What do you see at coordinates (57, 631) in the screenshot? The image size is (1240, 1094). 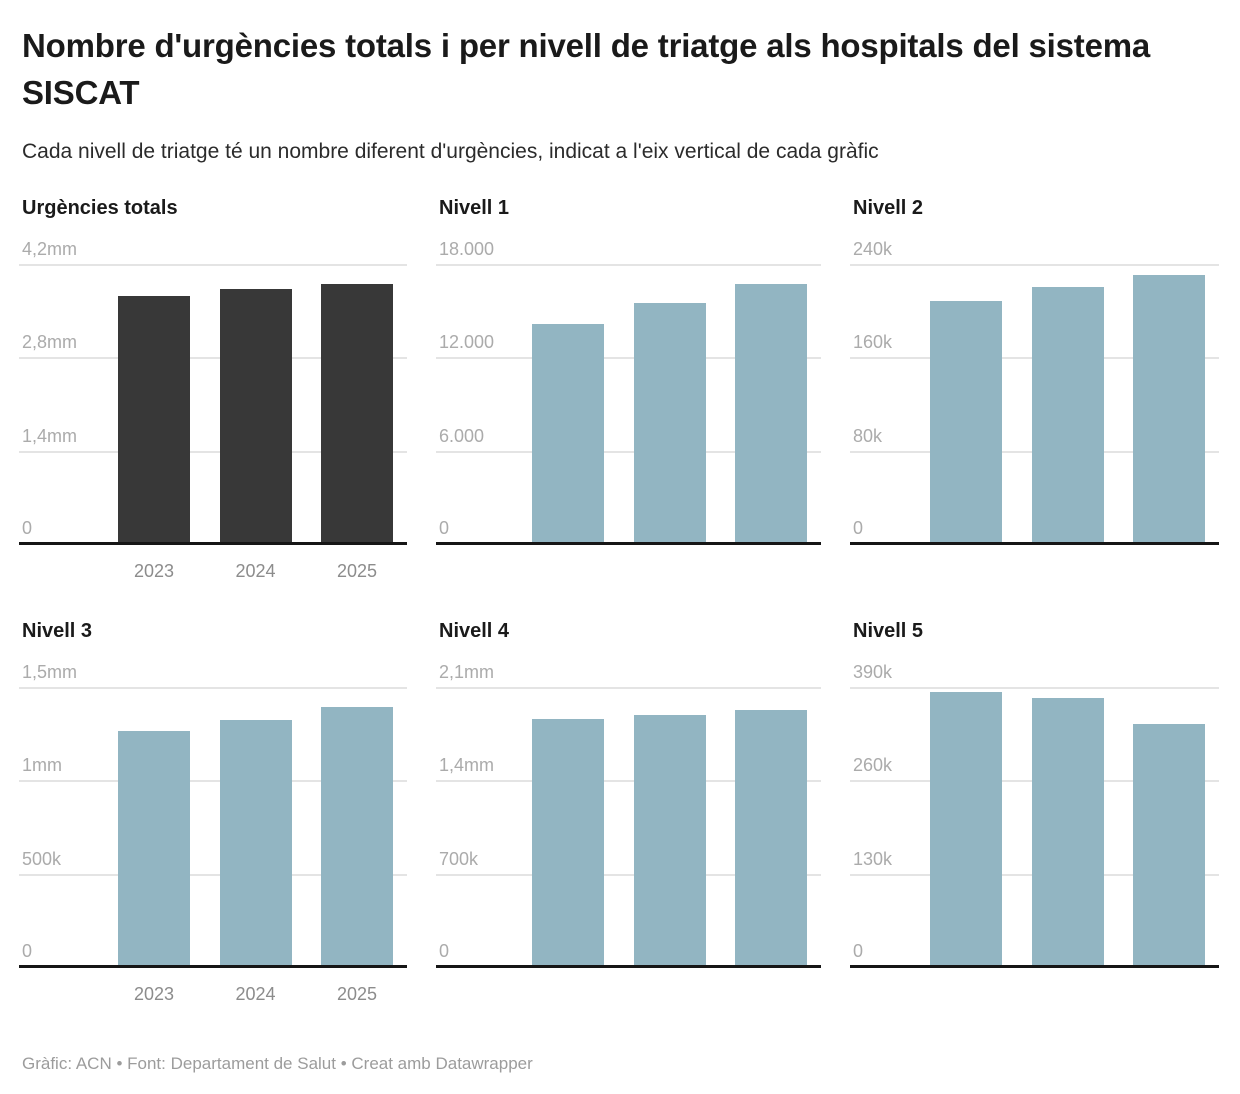 I see `chart-title: Nivell 3` at bounding box center [57, 631].